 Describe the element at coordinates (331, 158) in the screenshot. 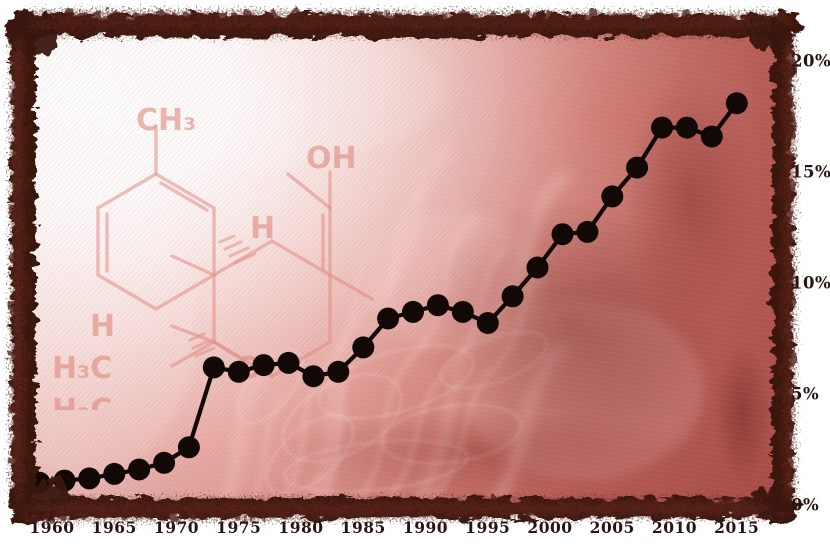

I see `label-oh: OH` at that location.